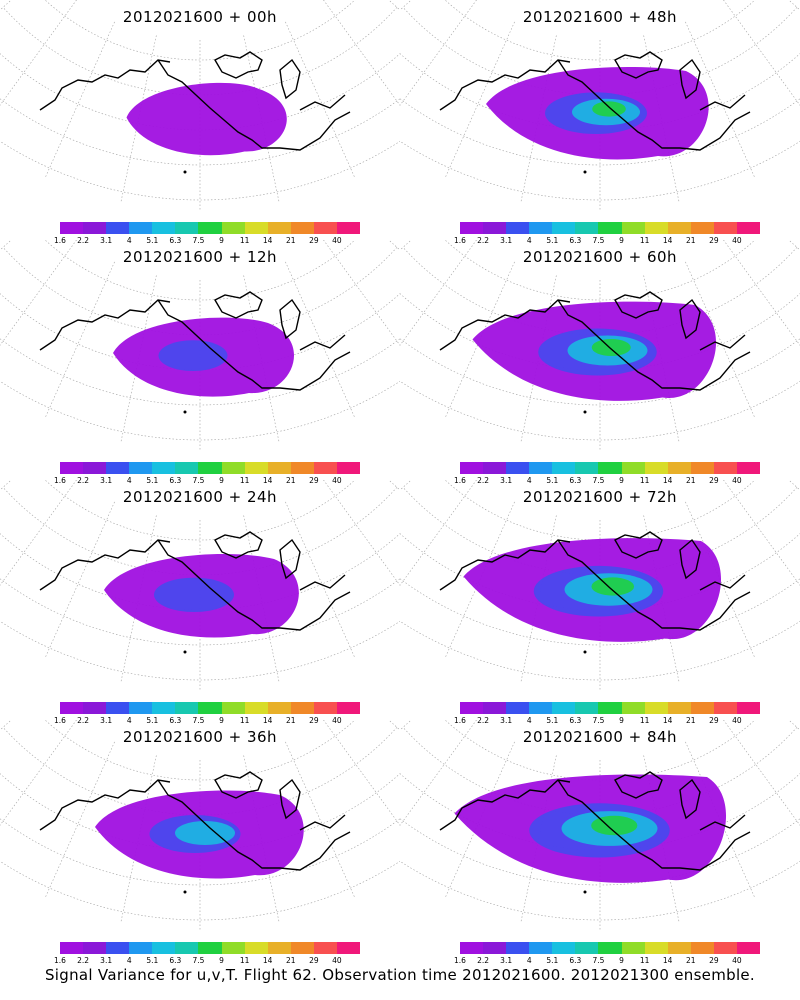  Describe the element at coordinates (200, 585) in the screenshot. I see `polar-map-24h` at that location.